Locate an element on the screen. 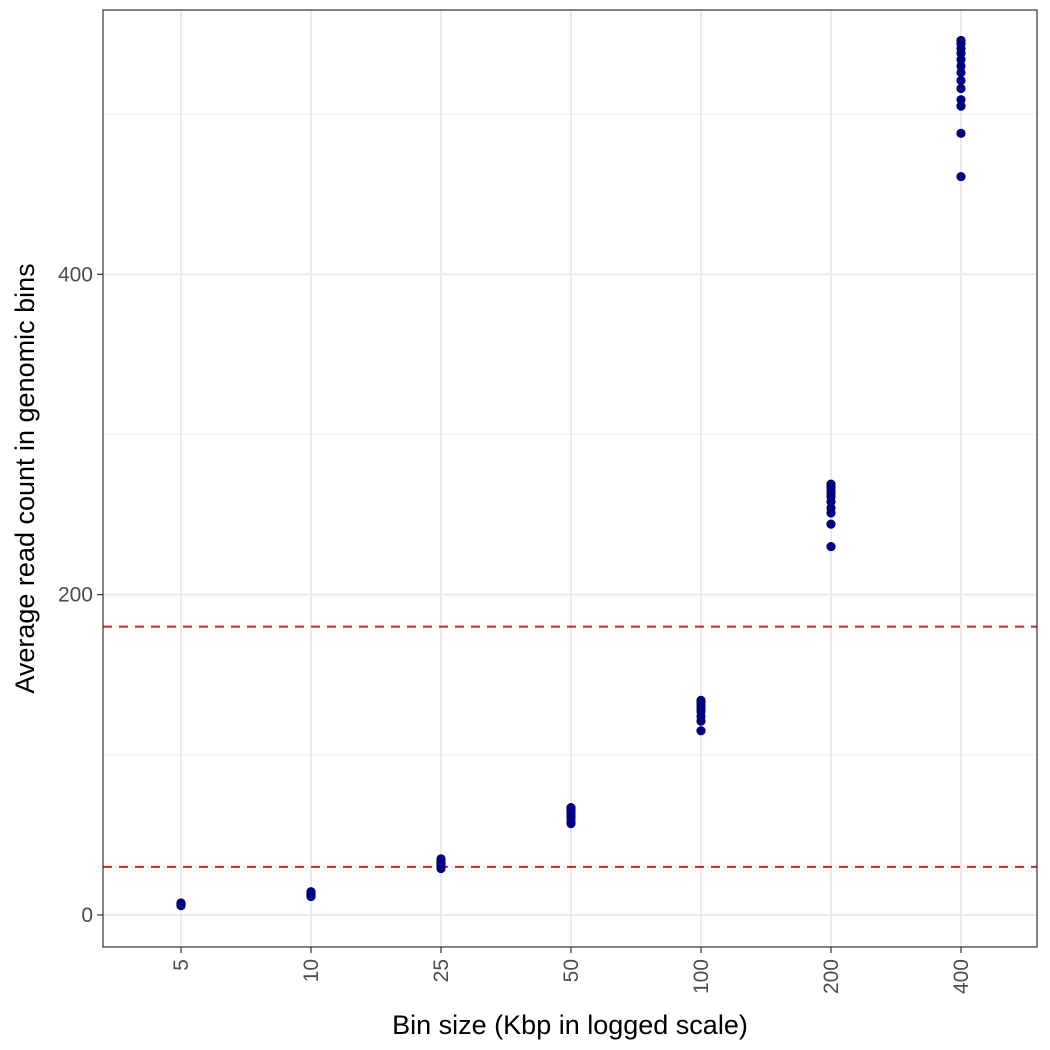 Image resolution: width=1050 pixels, height=1050 pixels. y-tick-label: 200 is located at coordinates (75, 595).